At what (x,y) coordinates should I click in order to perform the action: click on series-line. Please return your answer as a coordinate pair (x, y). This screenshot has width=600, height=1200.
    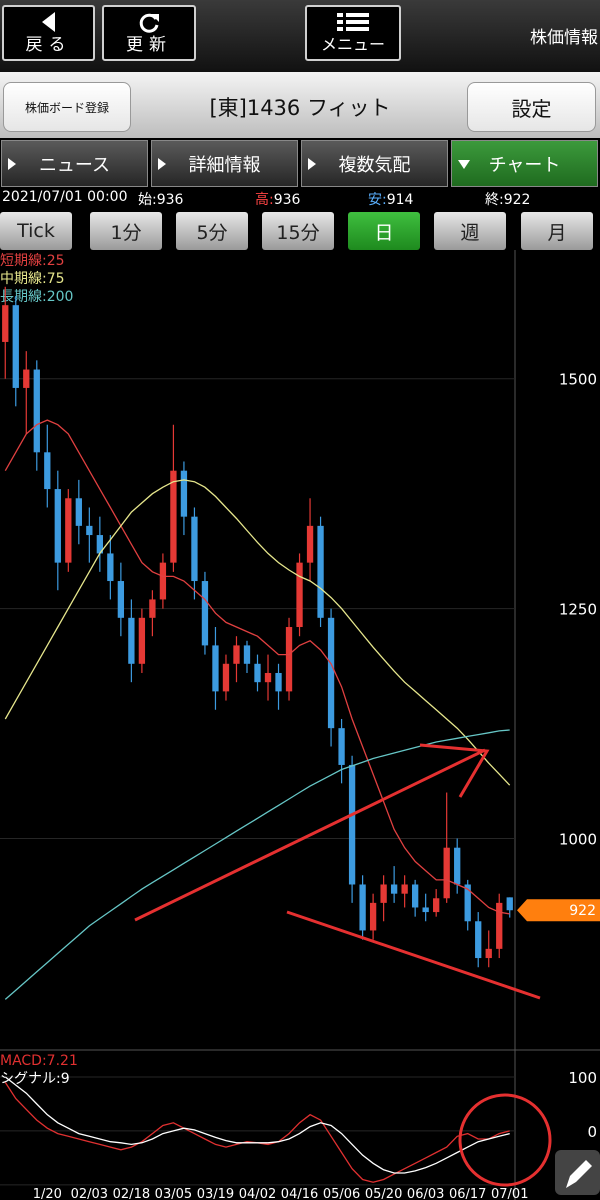
    Looking at the image, I should click on (257, 1125).